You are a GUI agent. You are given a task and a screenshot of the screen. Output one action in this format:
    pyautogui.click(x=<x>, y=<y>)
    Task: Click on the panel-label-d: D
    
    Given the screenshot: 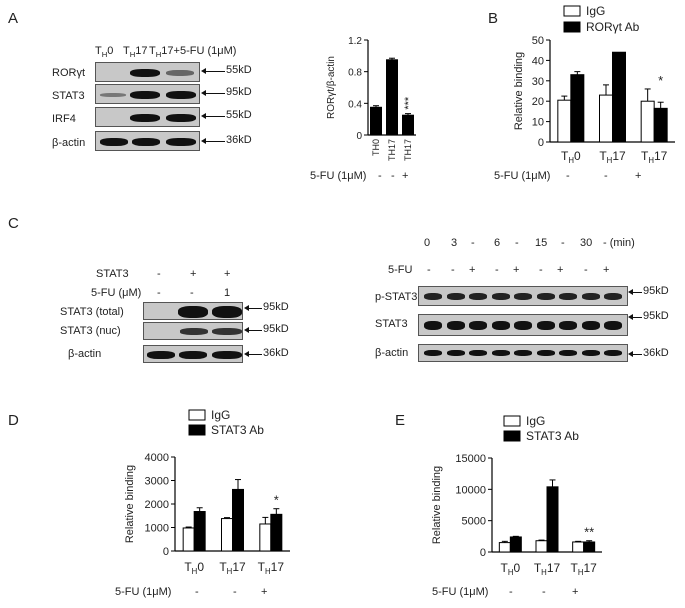 What is the action you would take?
    pyautogui.click(x=13, y=420)
    